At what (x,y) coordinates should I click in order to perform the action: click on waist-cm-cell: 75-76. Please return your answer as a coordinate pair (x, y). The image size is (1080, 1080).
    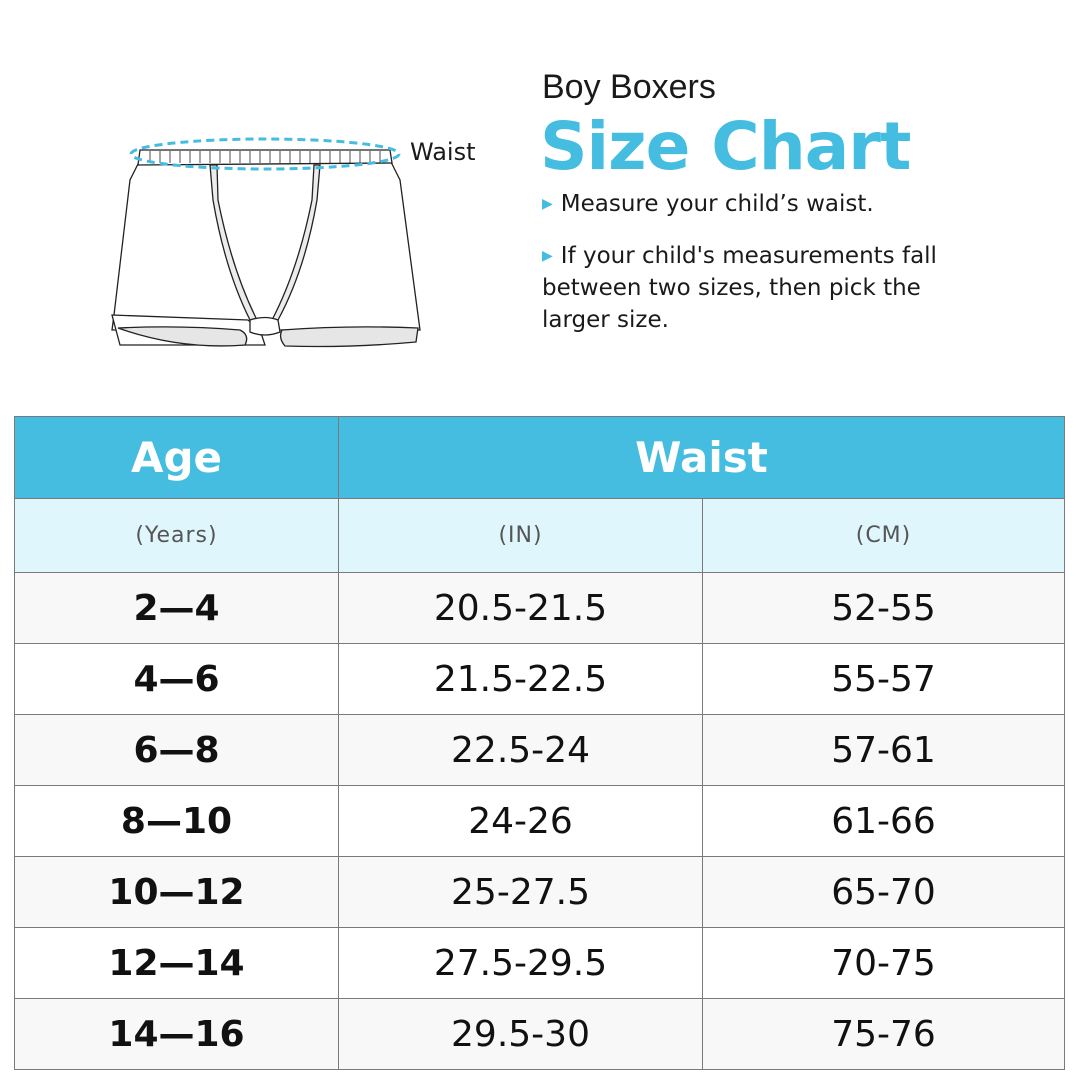
    Looking at the image, I should click on (883, 1034).